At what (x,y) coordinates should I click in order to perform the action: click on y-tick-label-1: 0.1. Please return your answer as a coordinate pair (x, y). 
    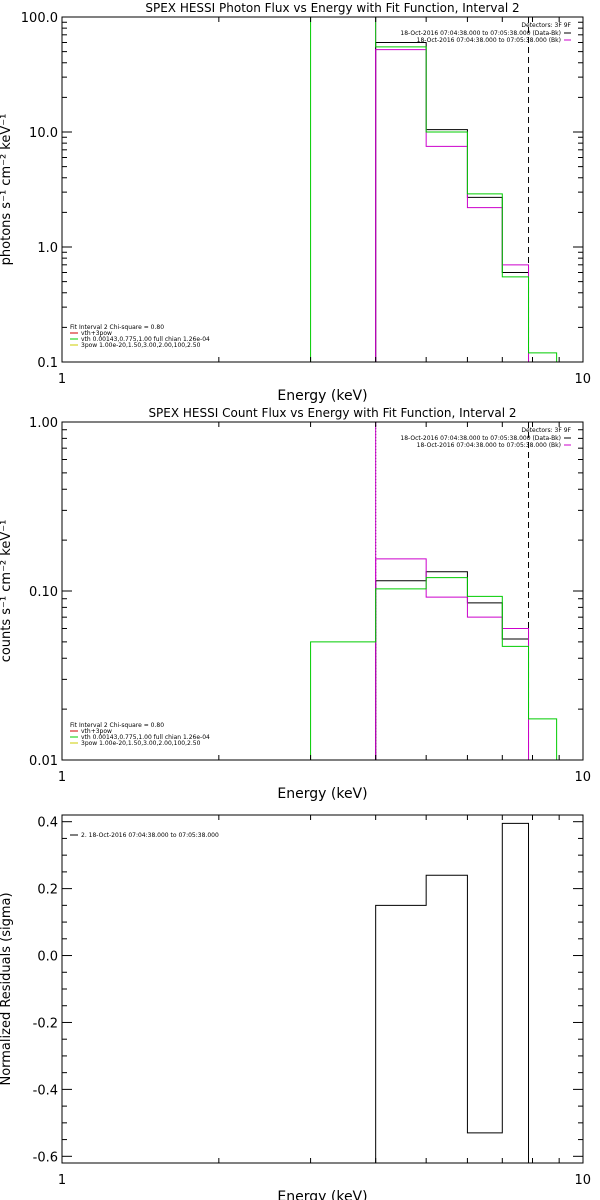
    Looking at the image, I should click on (47, 363).